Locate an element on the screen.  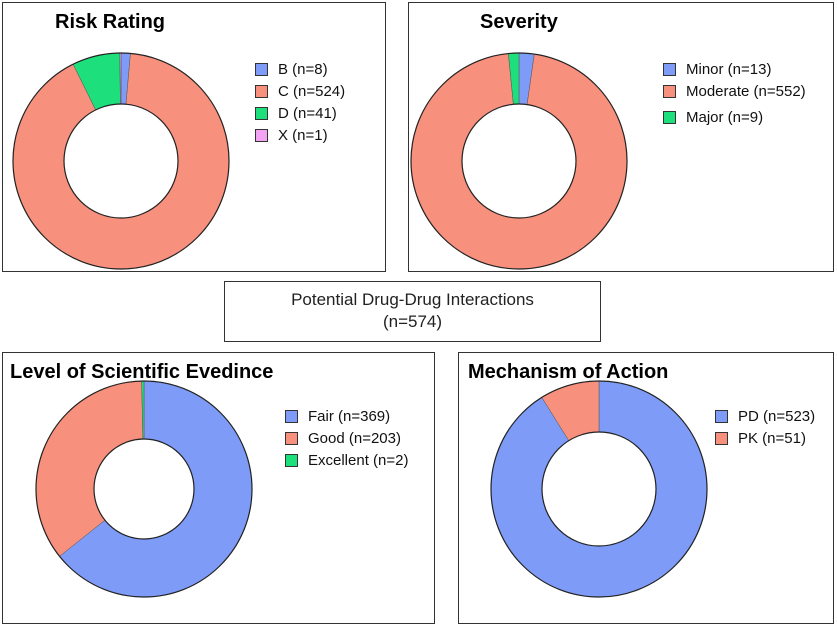
legend-label: Fair (n=369) is located at coordinates (349, 416).